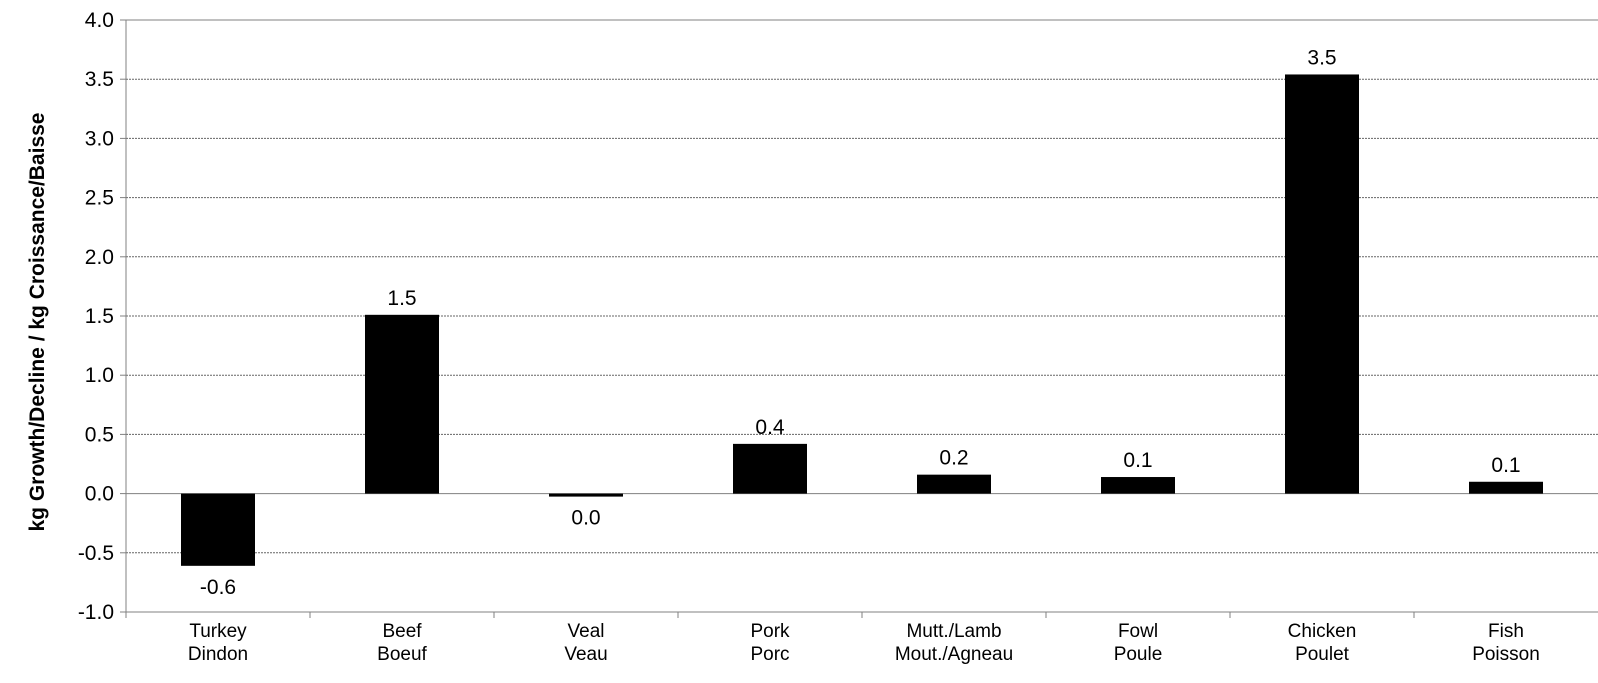 This screenshot has width=1598, height=683. I want to click on x-category-label: Fowl, so click(1138, 631).